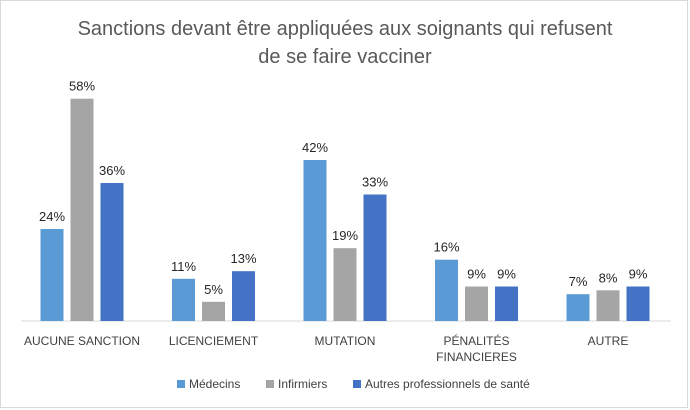 This screenshot has width=690, height=410. What do you see at coordinates (578, 281) in the screenshot?
I see `data-label: 7%` at bounding box center [578, 281].